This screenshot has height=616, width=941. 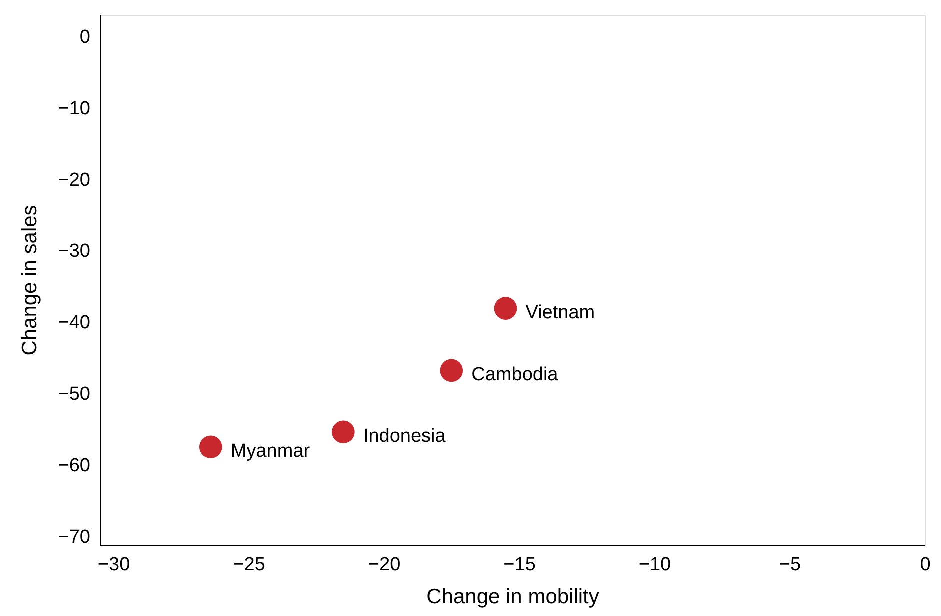 I want to click on annotation: Myanmar, so click(x=270, y=451).